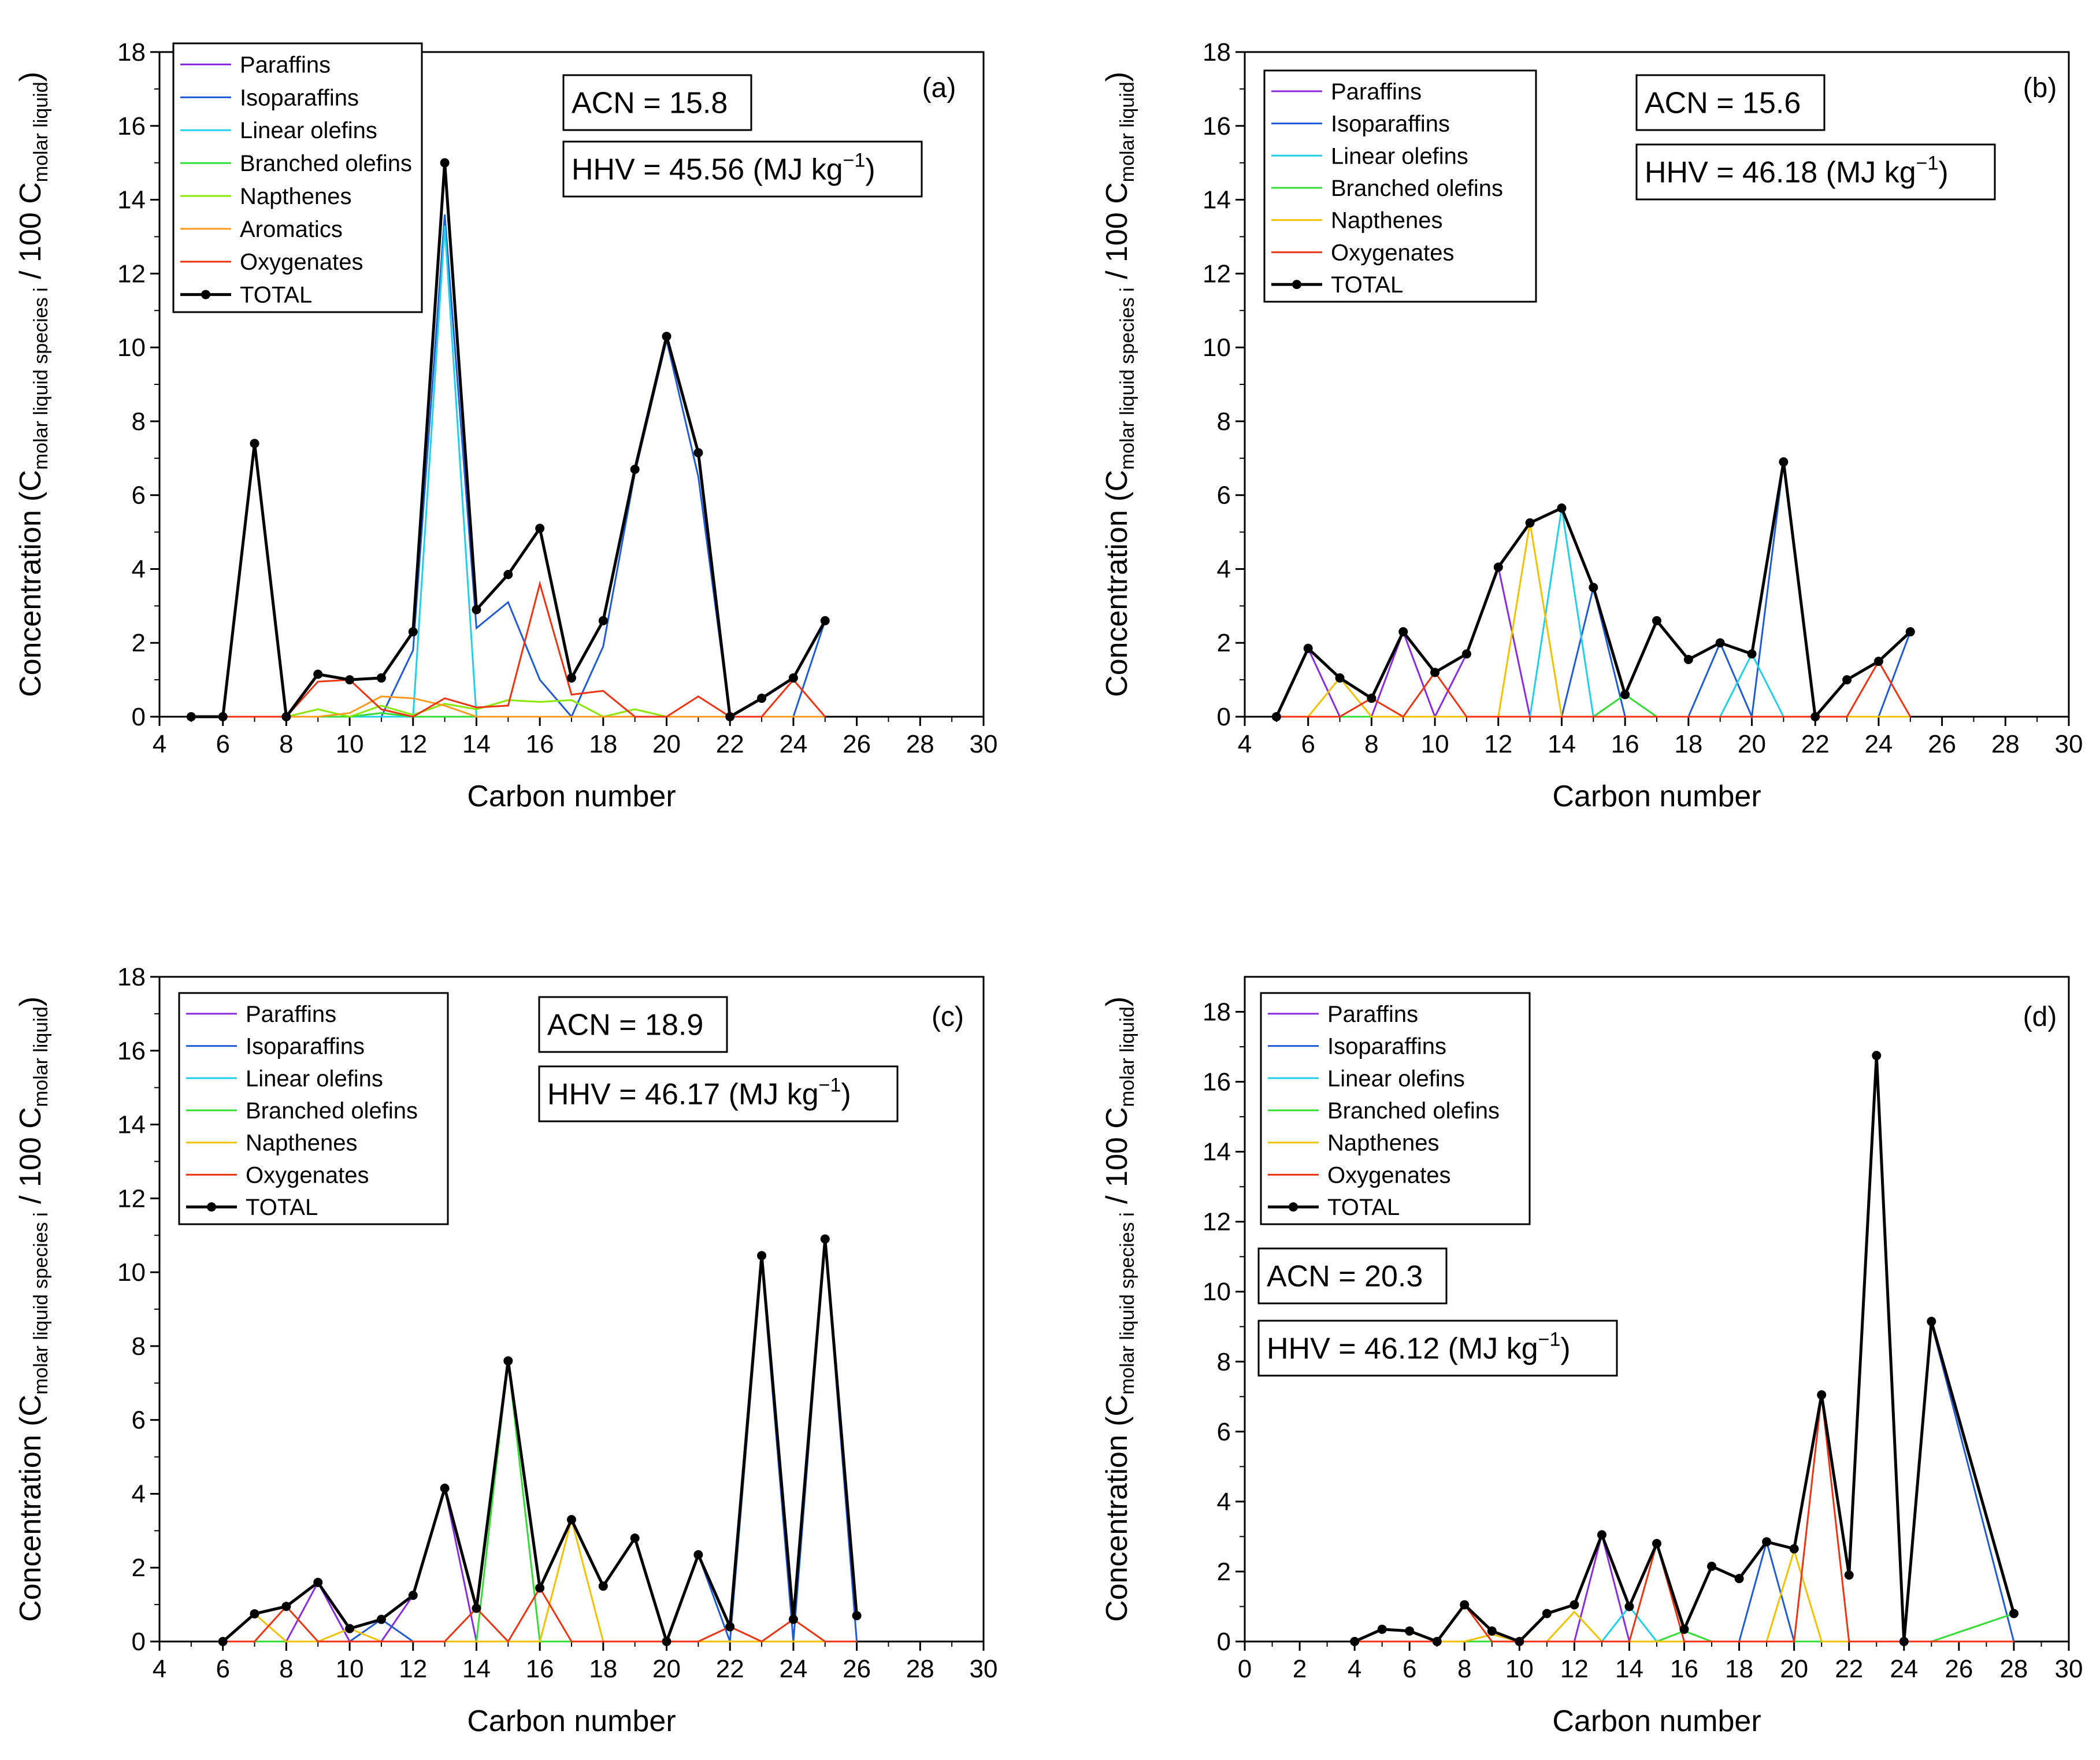 The width and height of the screenshot is (2100, 1760). Describe the element at coordinates (1224, 1572) in the screenshot. I see `y-tick-label: 2` at that location.